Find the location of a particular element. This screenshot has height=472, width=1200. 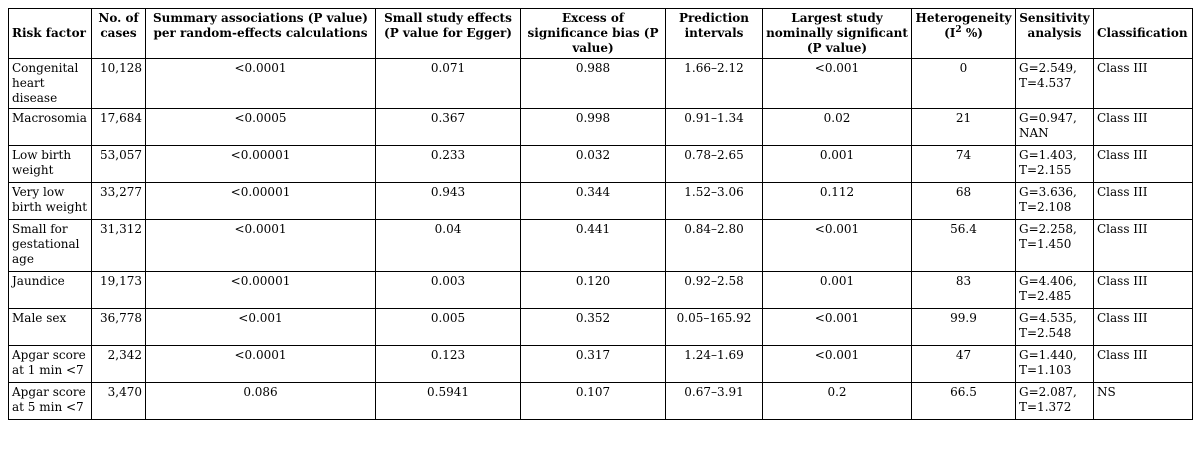

cell-cases: 3,470 is located at coordinates (118, 401).